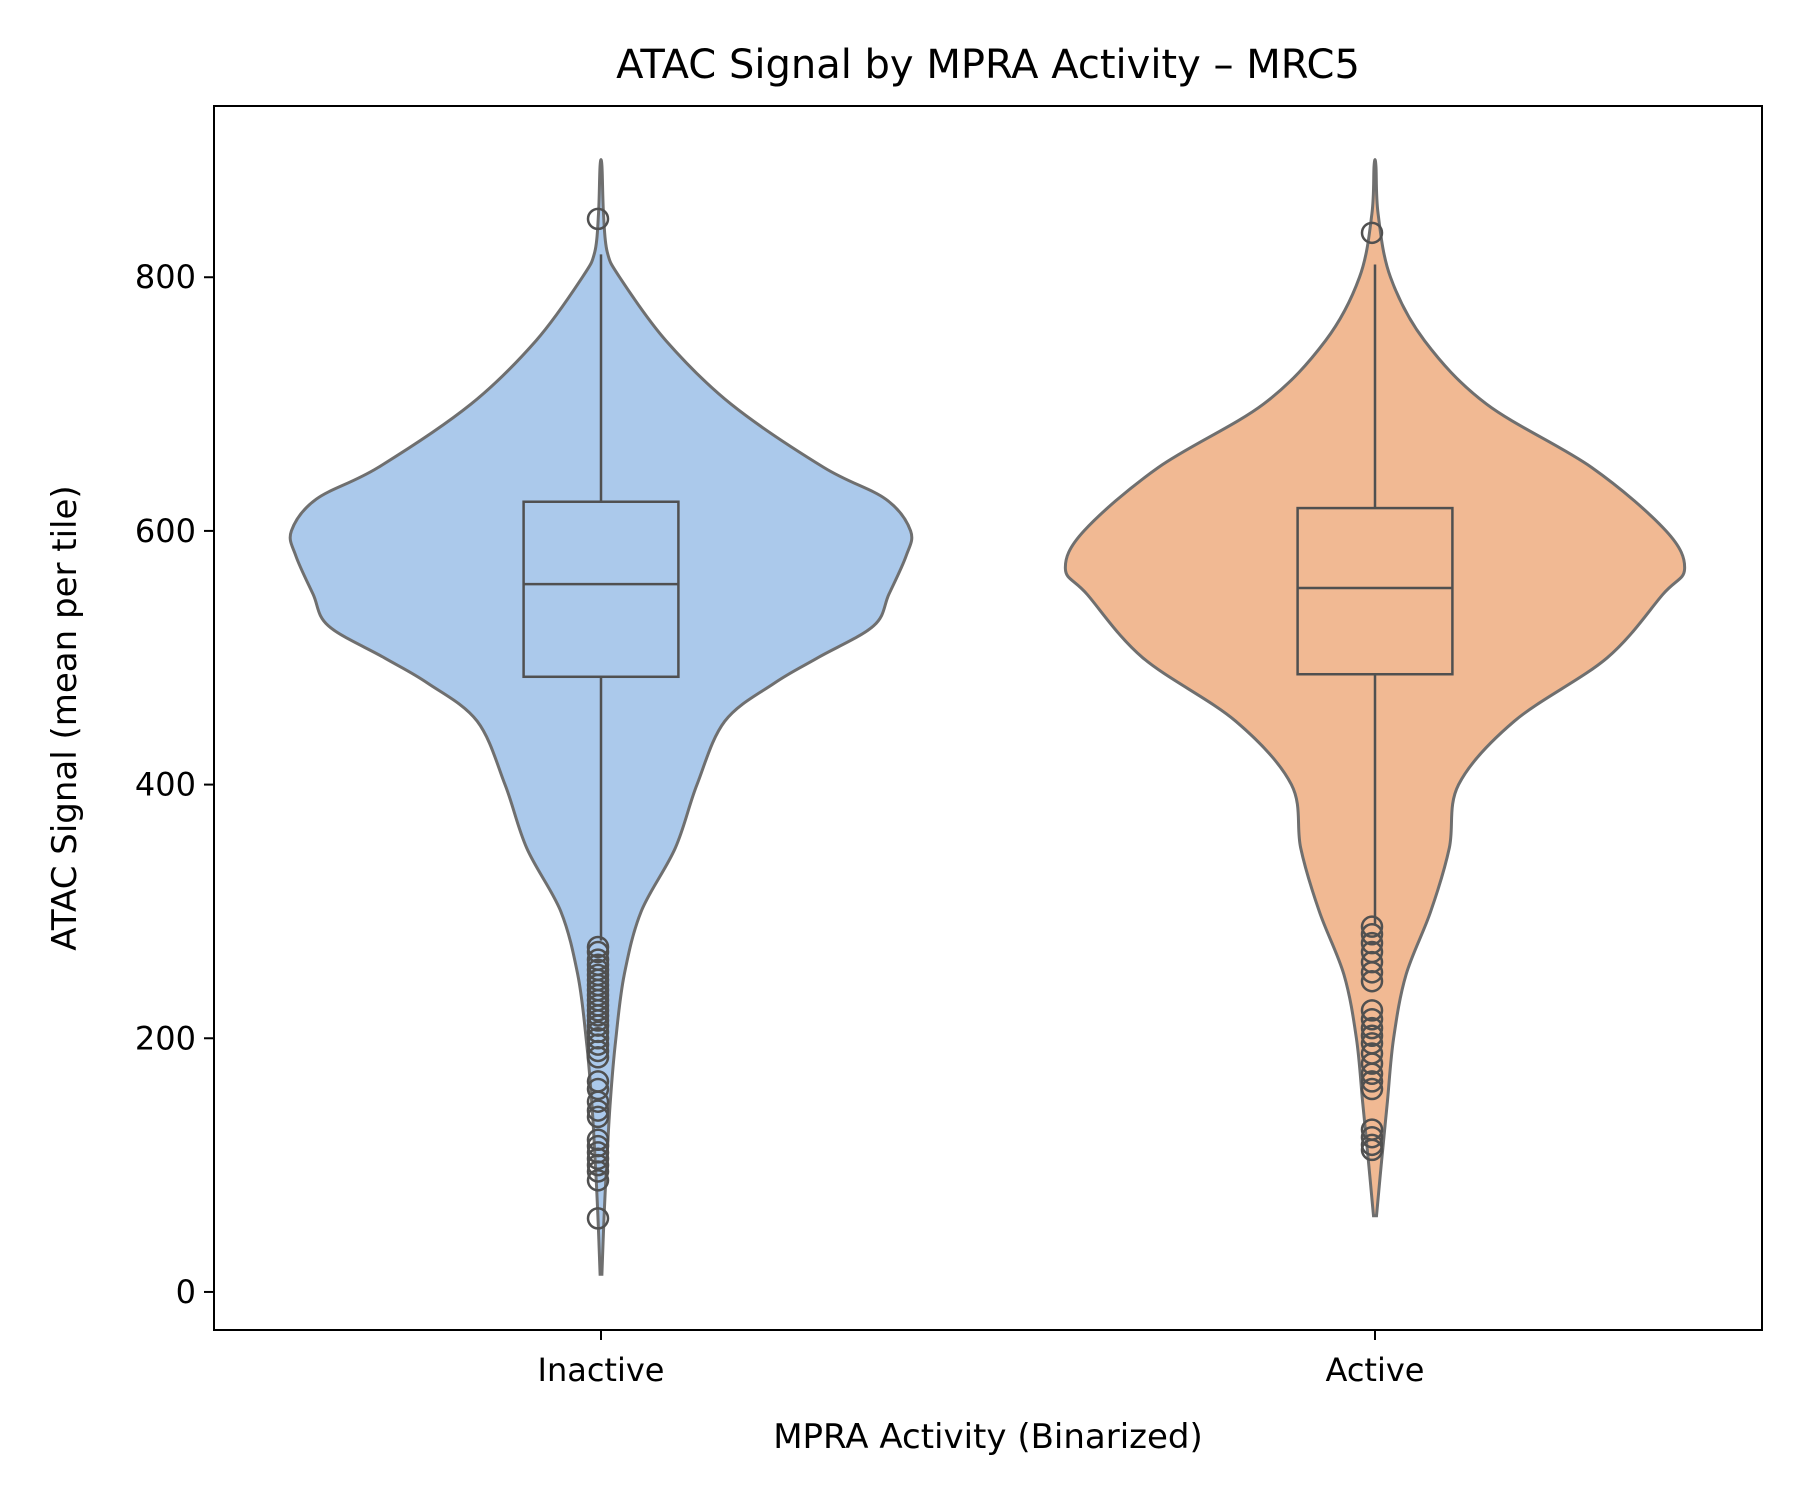 This screenshot has height=1500, width=1800. What do you see at coordinates (988, 1437) in the screenshot?
I see `x-axis-label: MPRA Activity (Binarized)` at bounding box center [988, 1437].